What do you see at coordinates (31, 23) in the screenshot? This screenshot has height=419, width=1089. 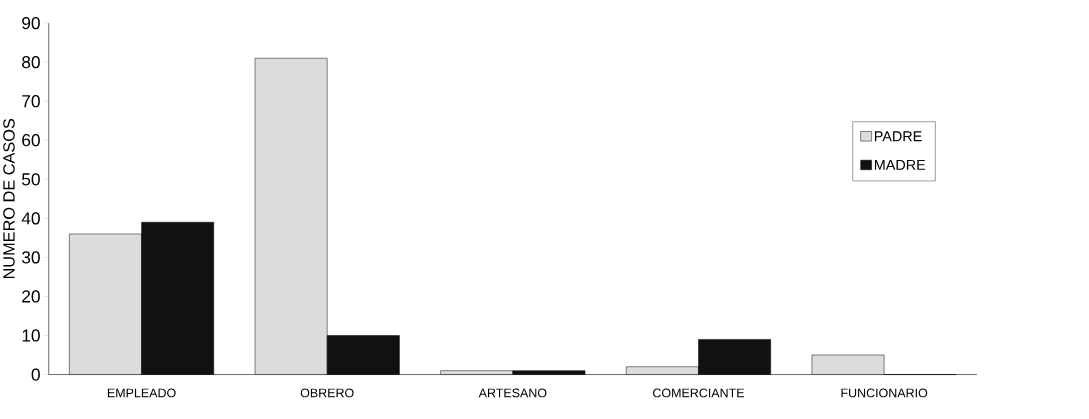 I see `y-tick-label: 90` at bounding box center [31, 23].